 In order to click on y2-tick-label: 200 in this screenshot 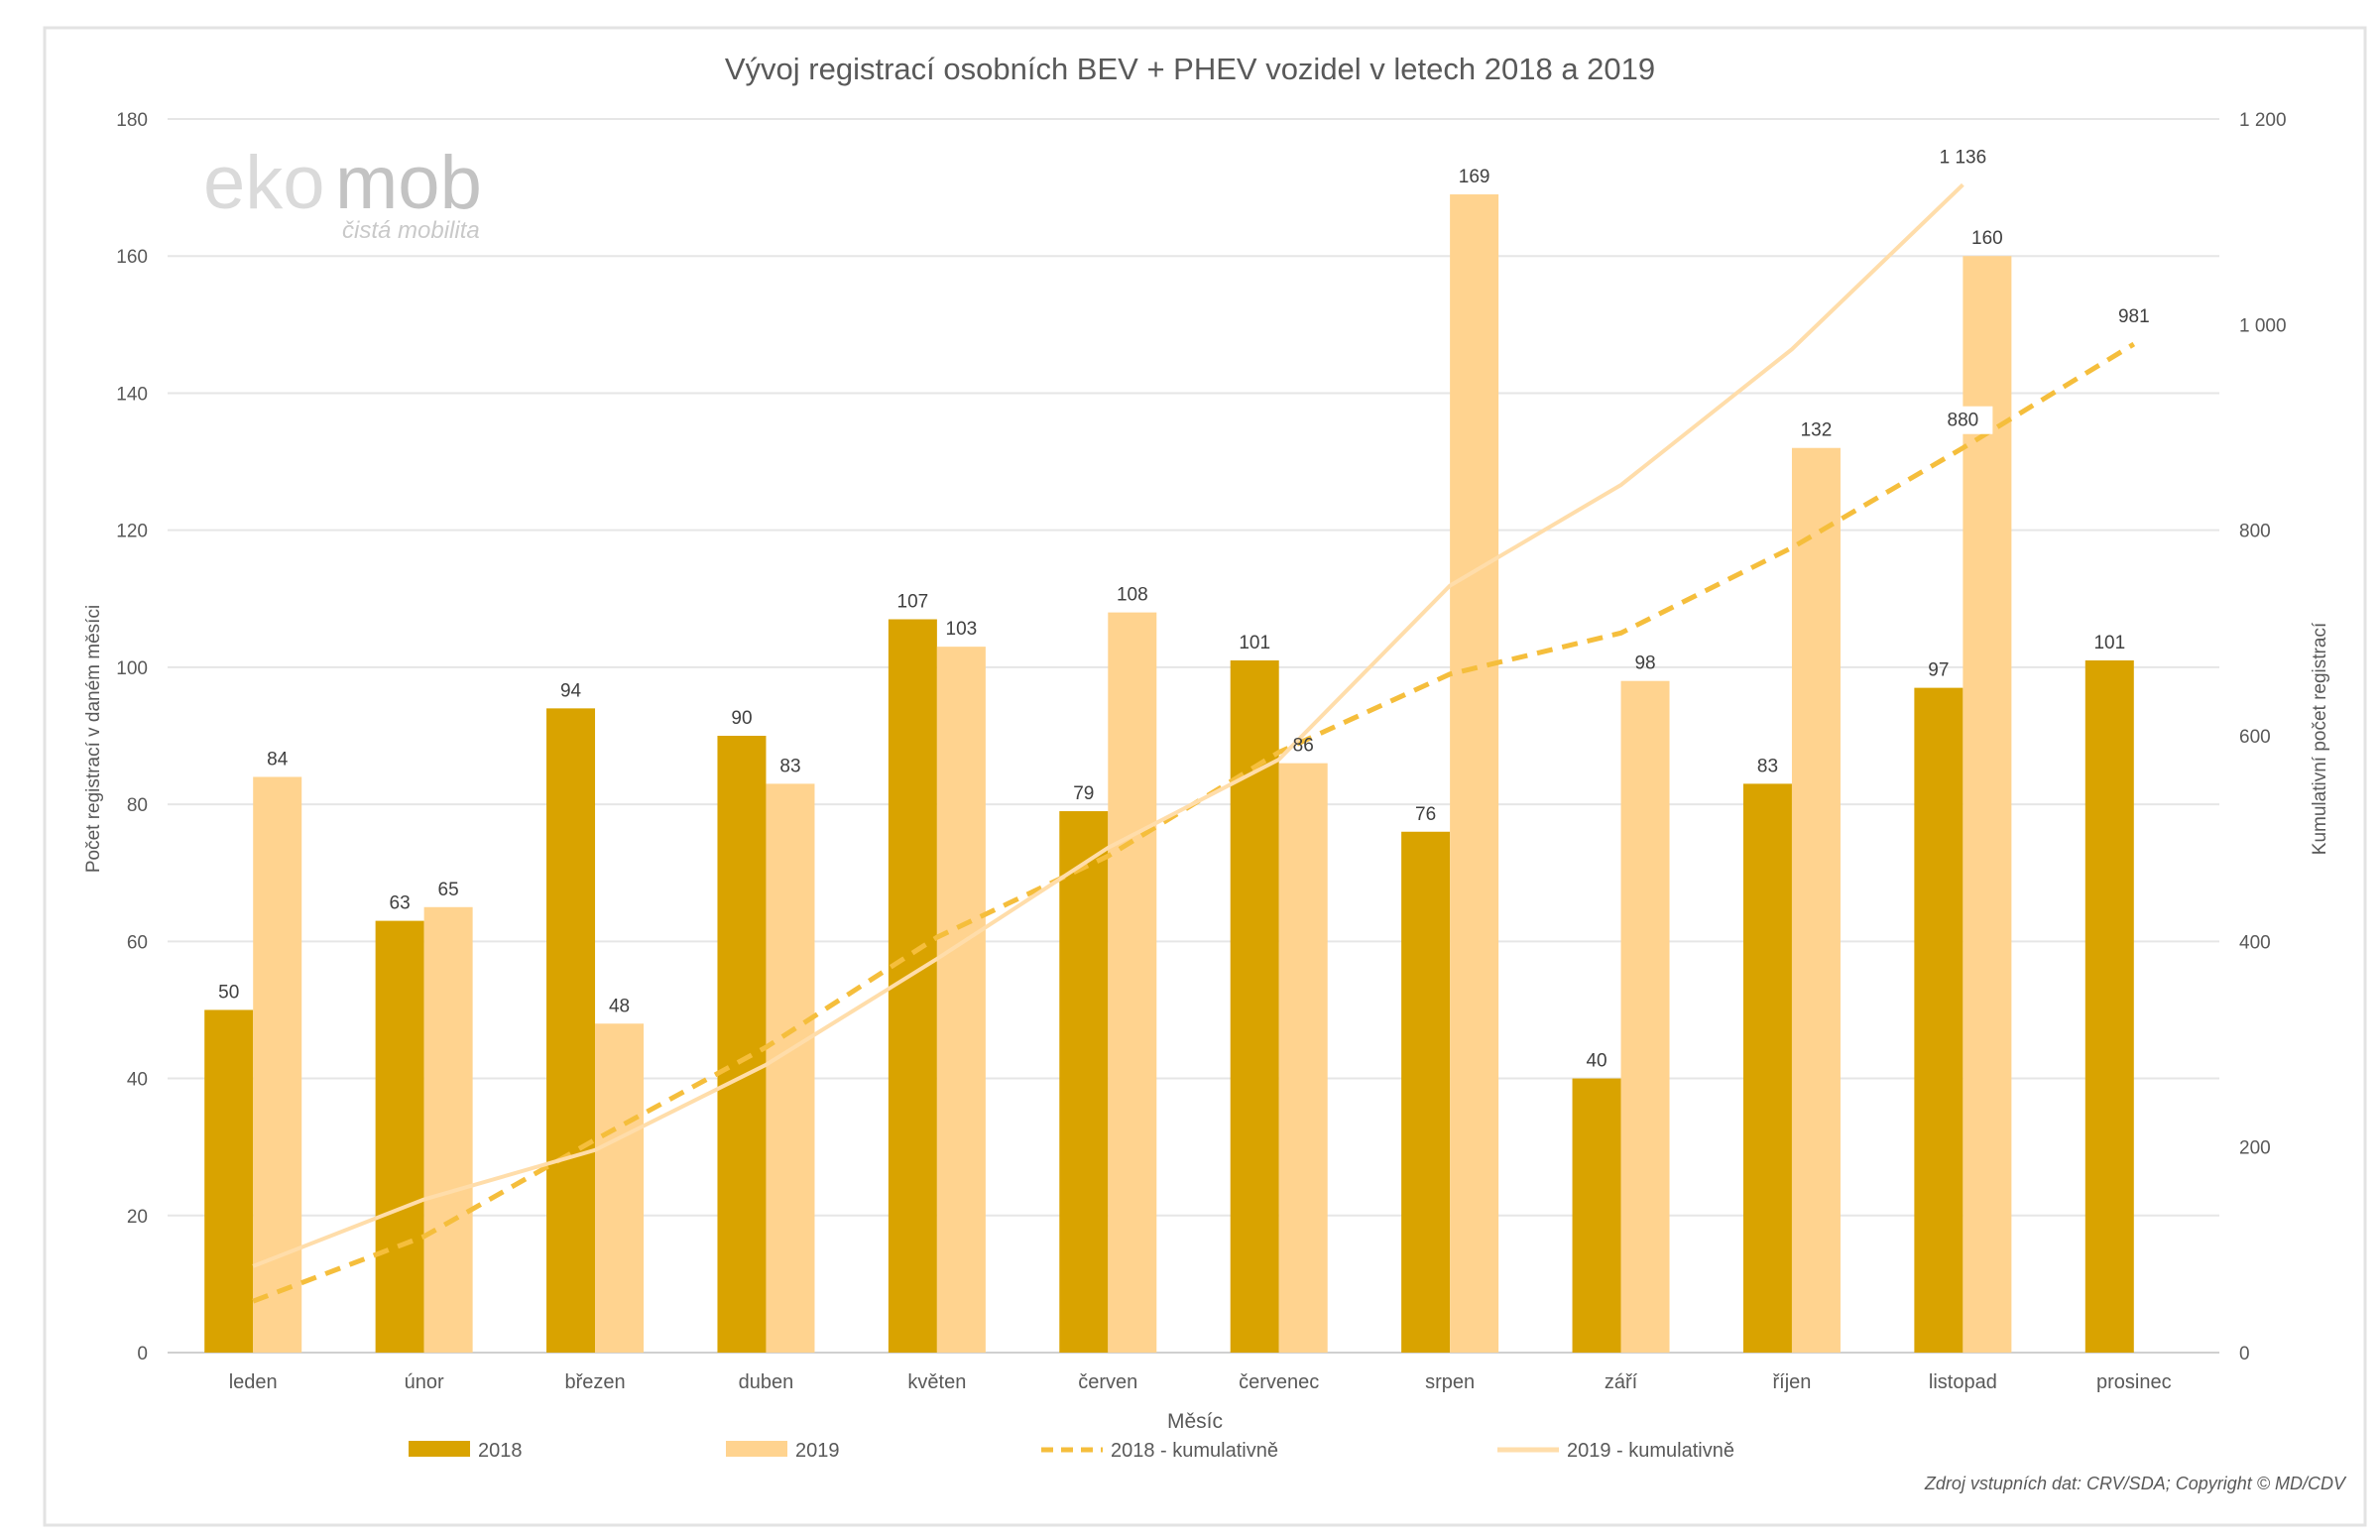, I will do `click(2255, 1148)`.